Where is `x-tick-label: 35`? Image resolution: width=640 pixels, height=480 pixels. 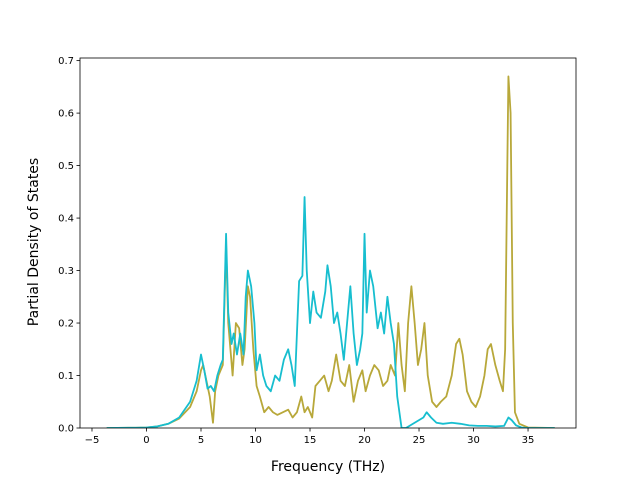
x-tick-label: 35 is located at coordinates (528, 440).